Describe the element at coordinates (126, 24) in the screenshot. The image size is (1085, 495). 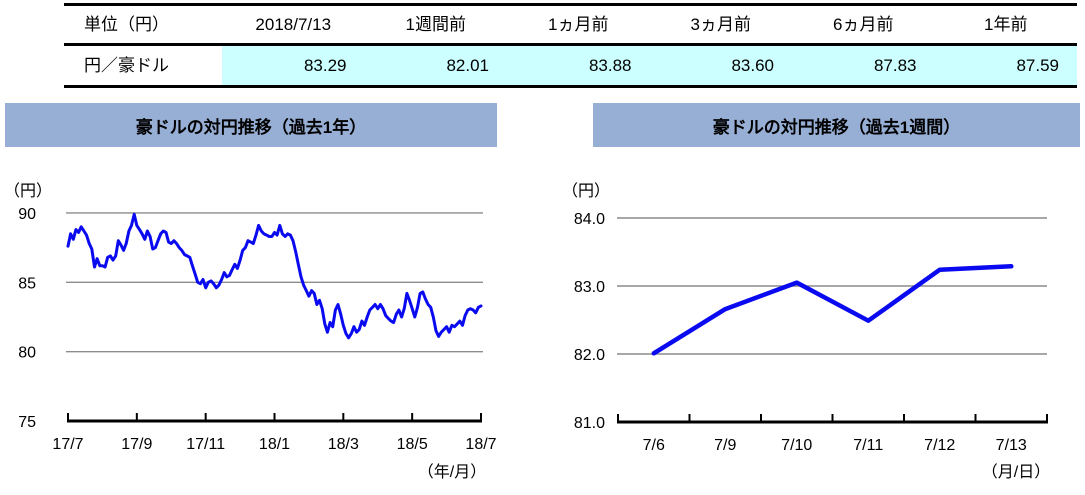
I see `table-header-unit: 単位（円）` at that location.